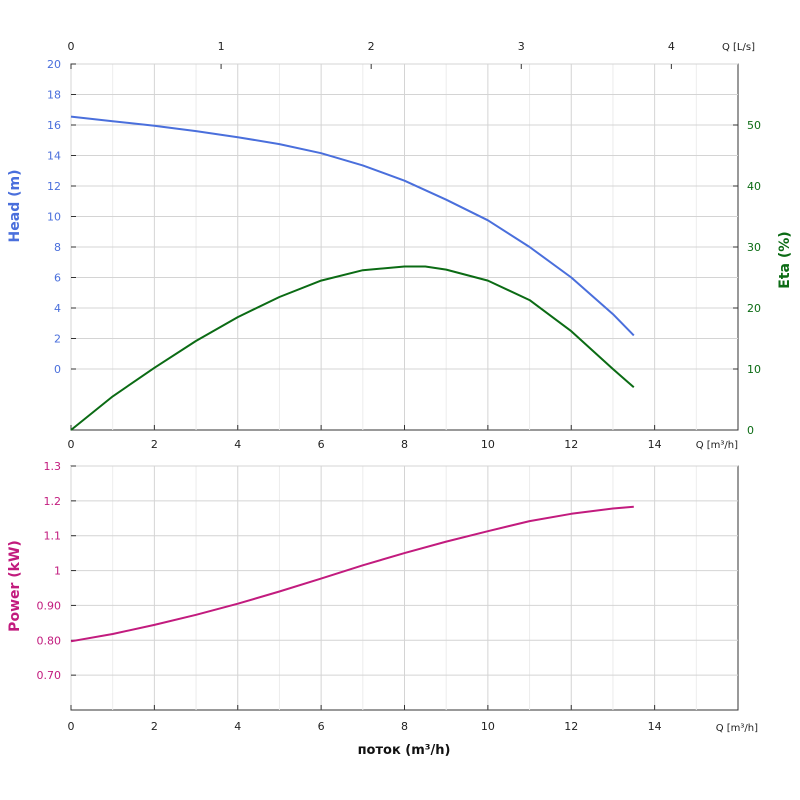 This screenshot has height=800, width=800. I want to click on bottom-x-tick-label: 8, so click(404, 444).